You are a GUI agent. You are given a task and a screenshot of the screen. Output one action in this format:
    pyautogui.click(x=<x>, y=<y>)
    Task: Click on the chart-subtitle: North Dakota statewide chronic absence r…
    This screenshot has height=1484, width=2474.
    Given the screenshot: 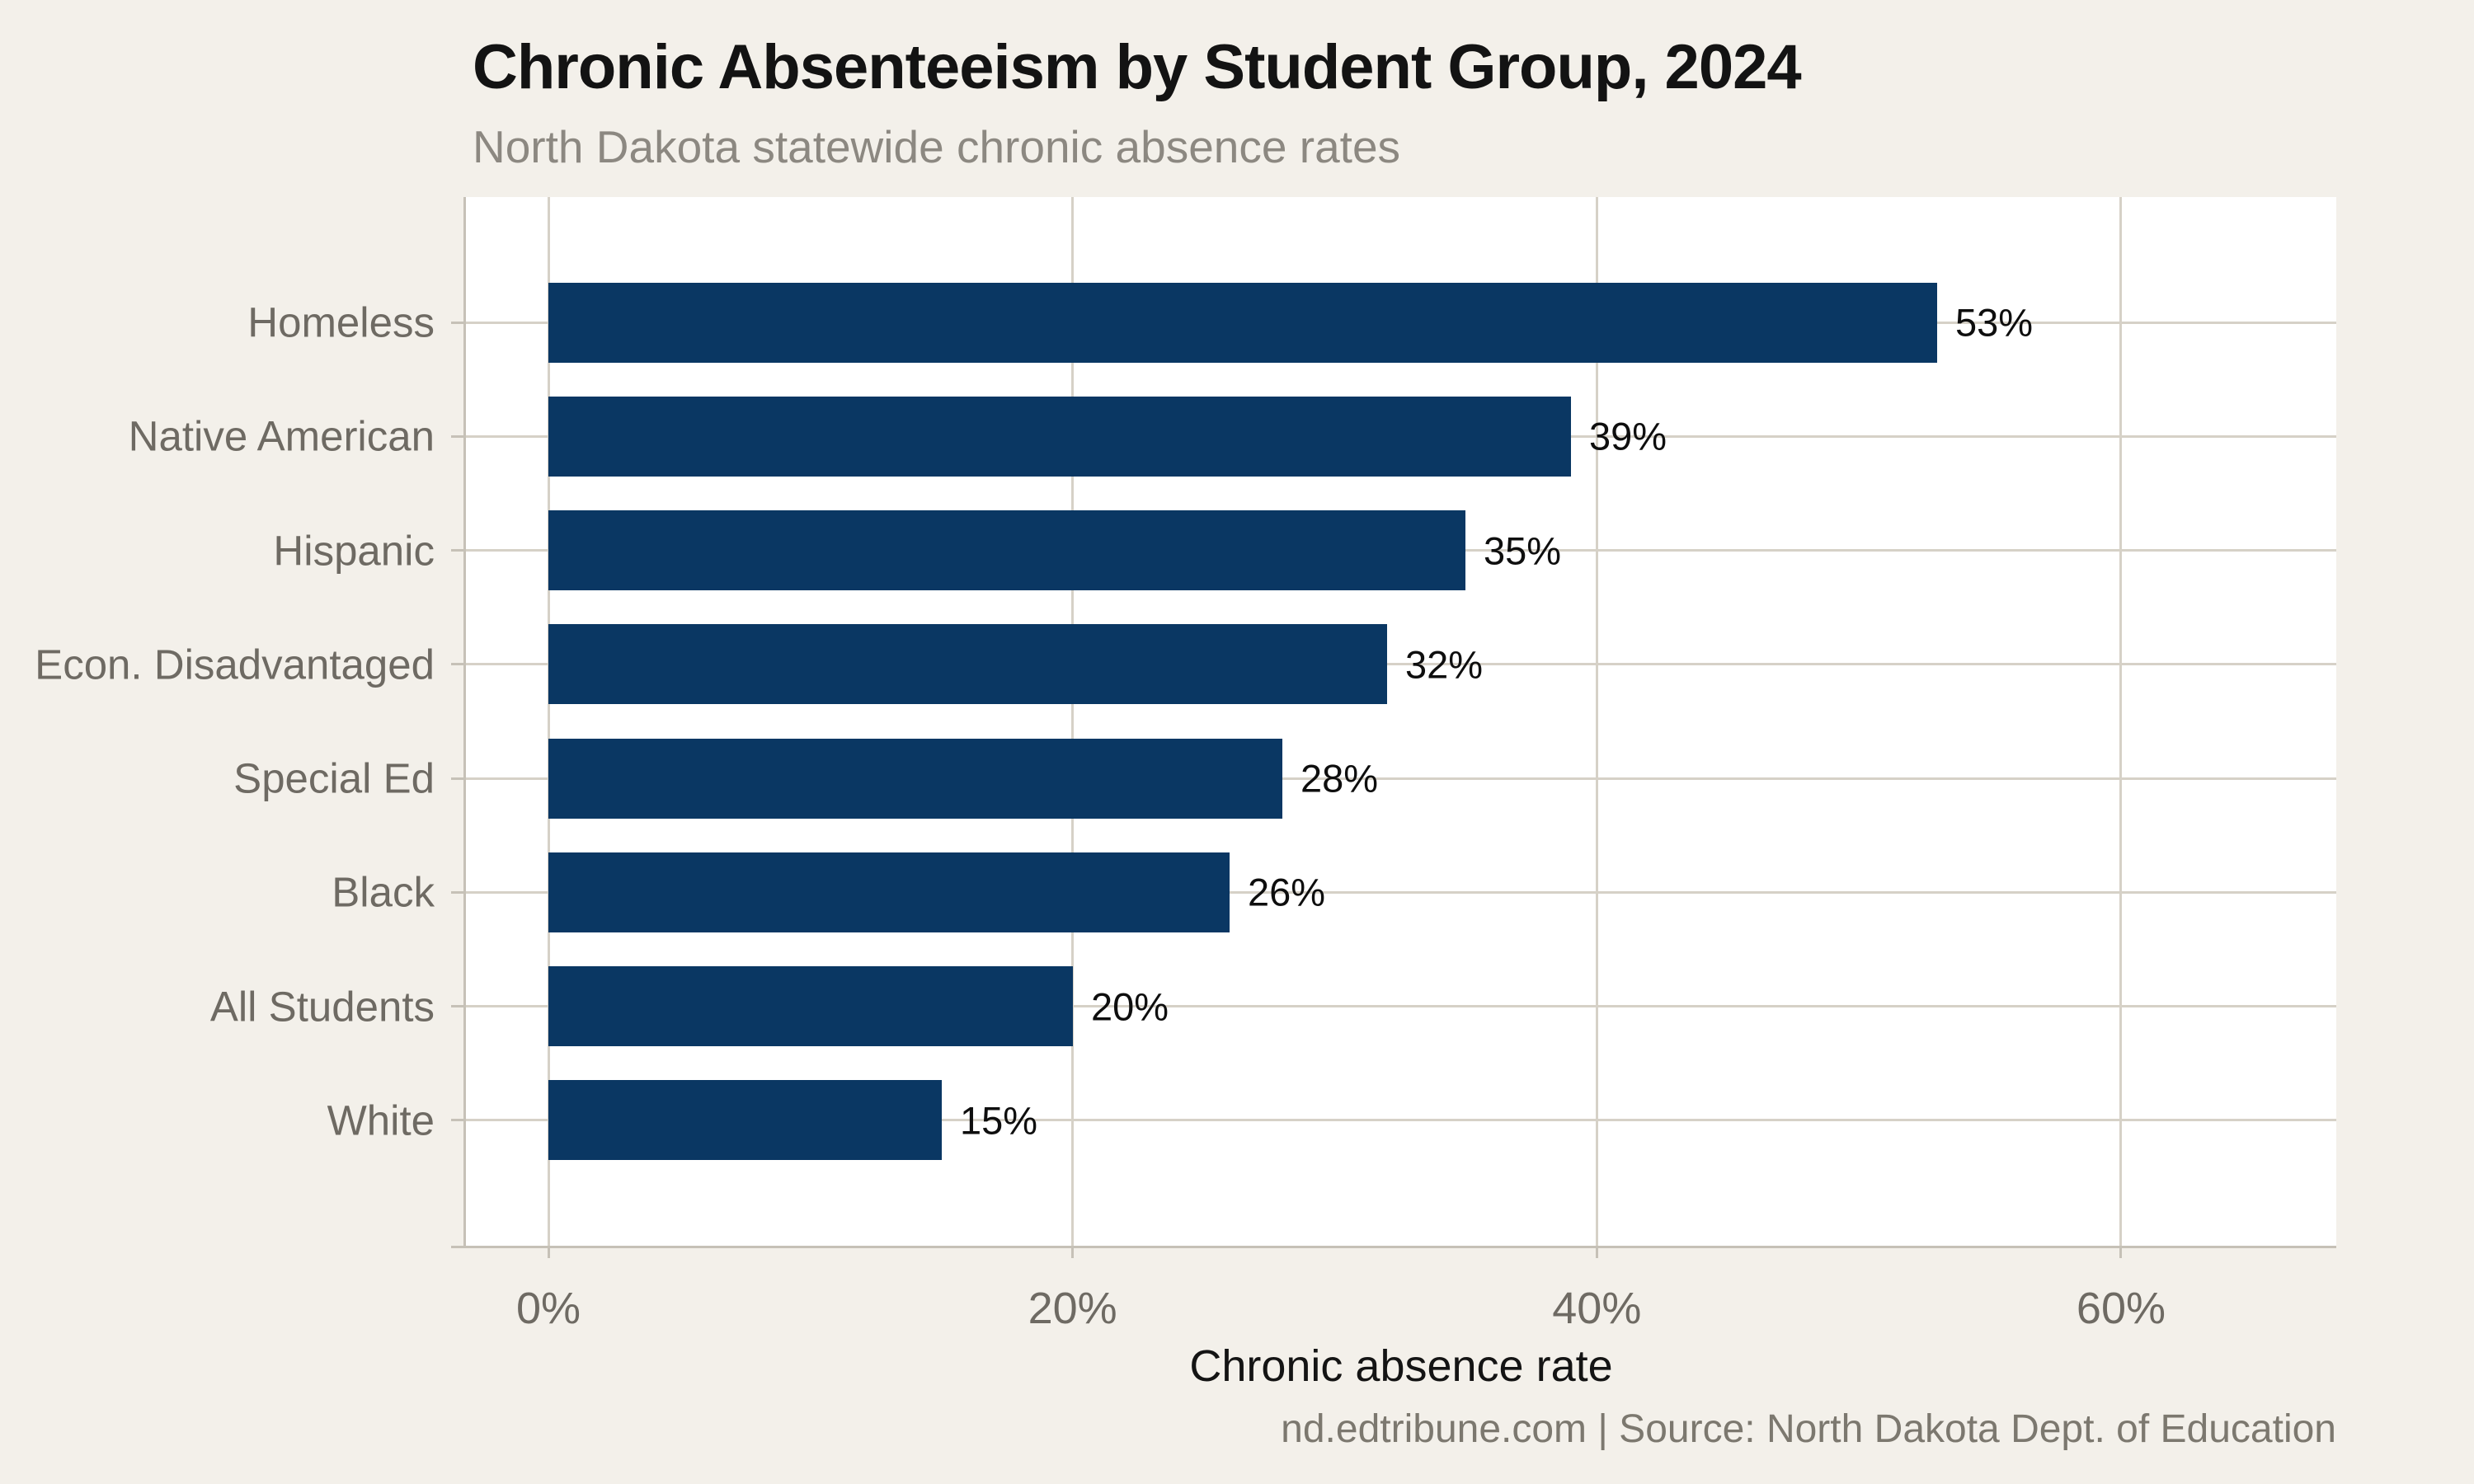 What is the action you would take?
    pyautogui.click(x=937, y=146)
    